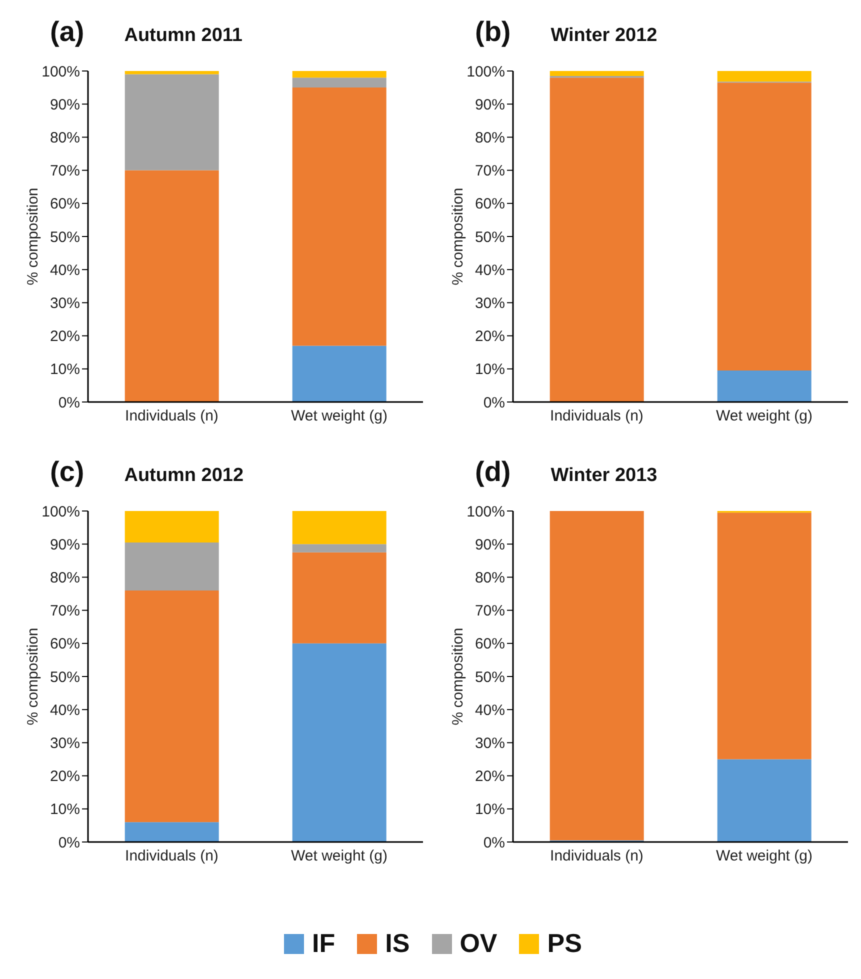  I want to click on text: (d), so click(493, 472).